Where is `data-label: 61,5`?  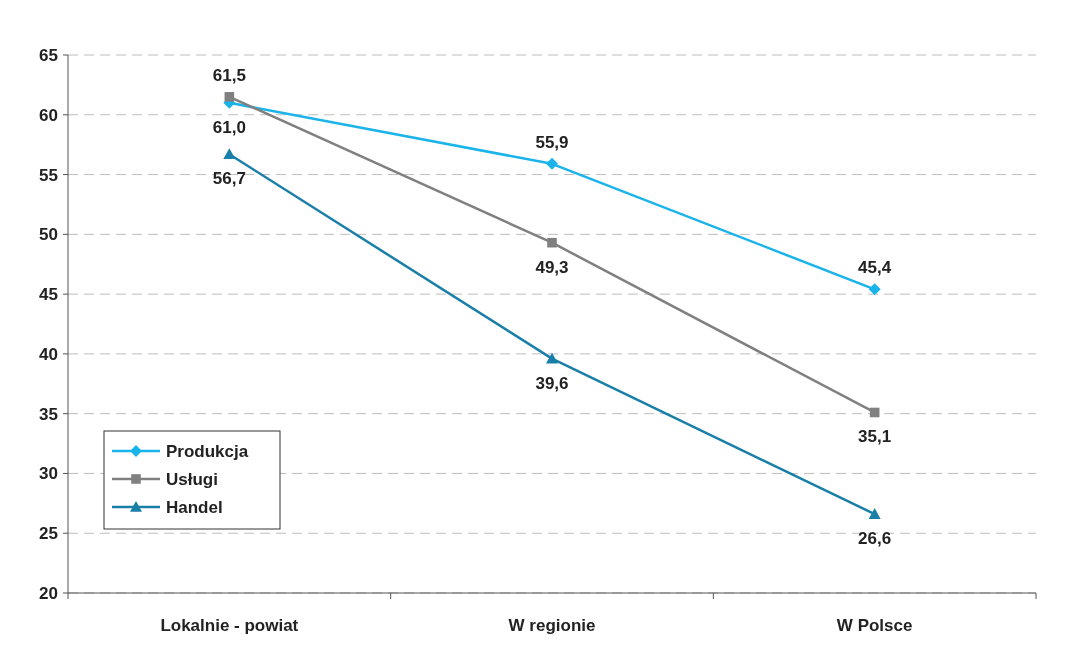
data-label: 61,5 is located at coordinates (229, 75).